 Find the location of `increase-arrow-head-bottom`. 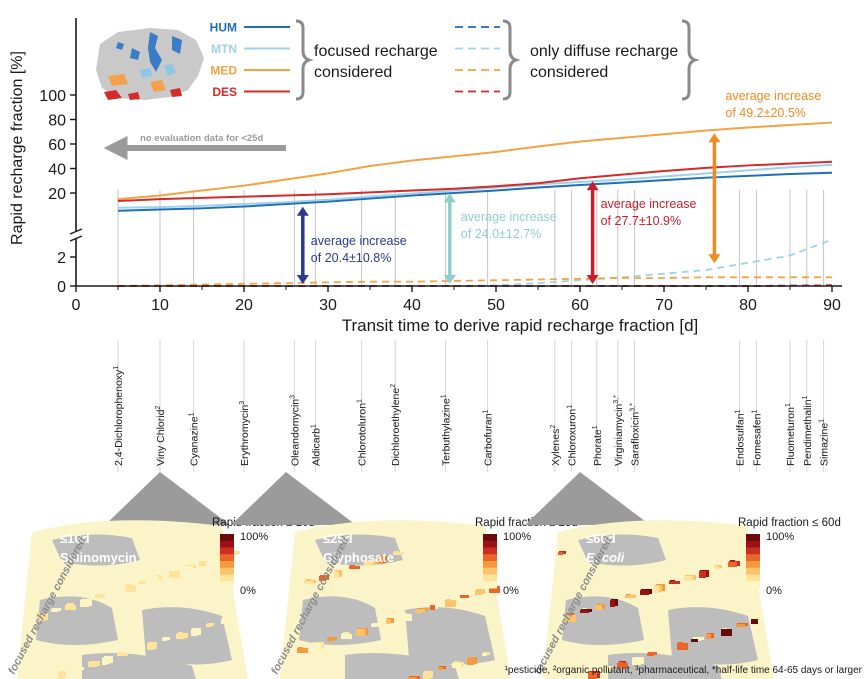

increase-arrow-head-bottom is located at coordinates (302, 279).